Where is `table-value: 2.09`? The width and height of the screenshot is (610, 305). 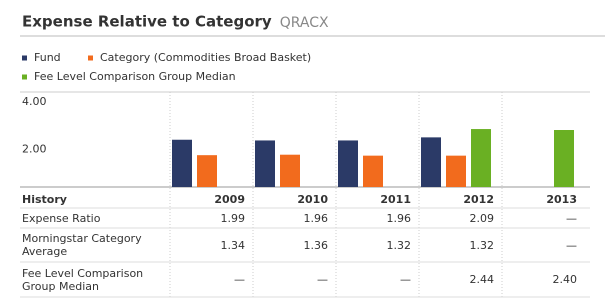
table-value: 2.09 is located at coordinates (482, 218).